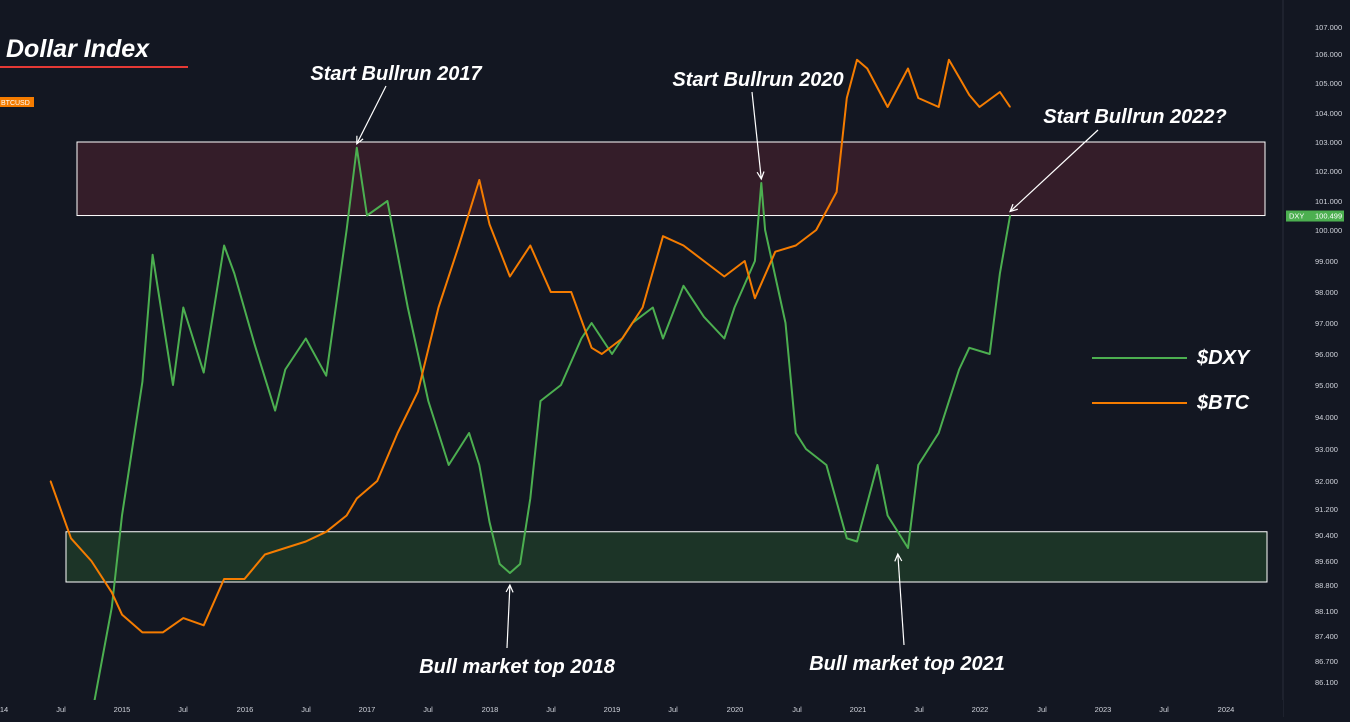 This screenshot has height=722, width=1350. Describe the element at coordinates (1326, 509) in the screenshot. I see `y-tick-label: 91.200` at that location.